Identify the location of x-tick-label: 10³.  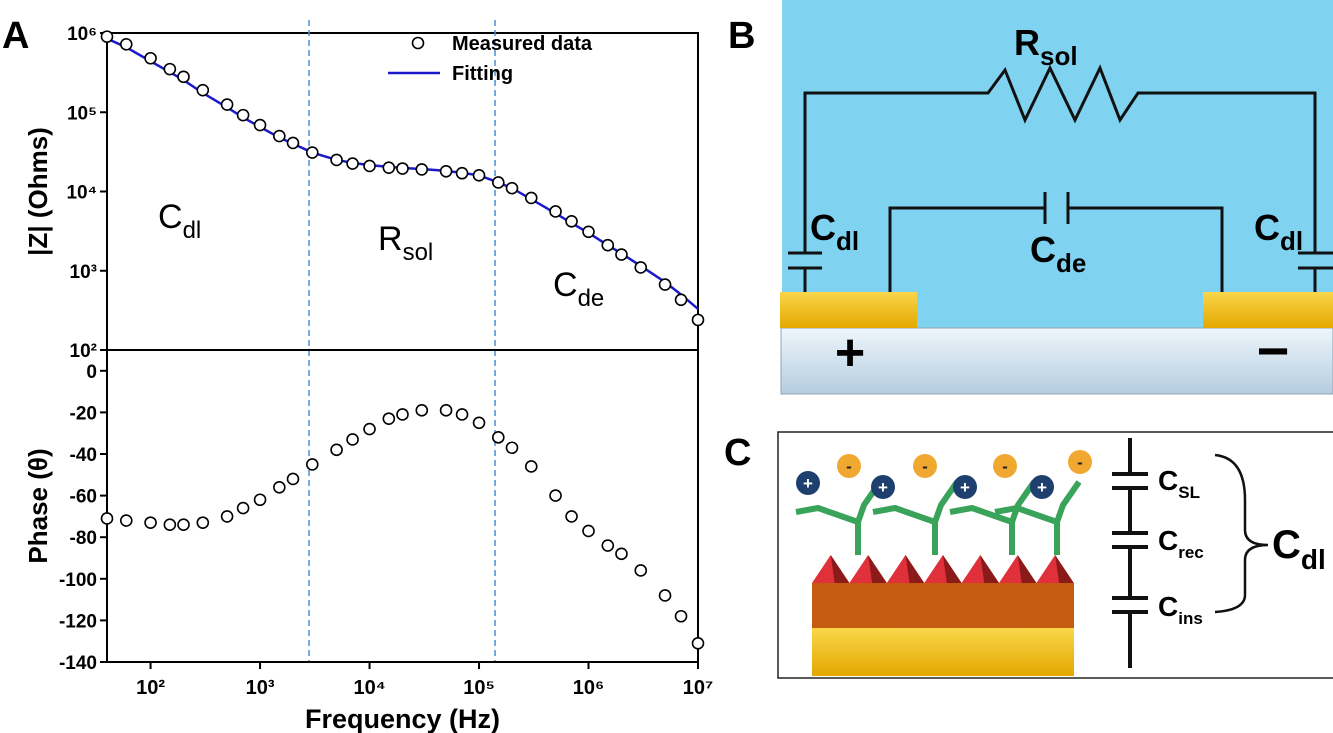
(260, 688).